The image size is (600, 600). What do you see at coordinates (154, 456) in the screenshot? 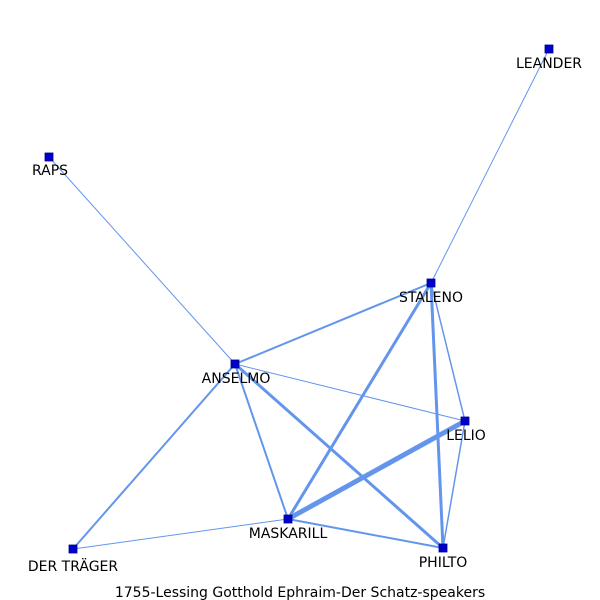
I see `edge-anselmo-der-traeger` at bounding box center [154, 456].